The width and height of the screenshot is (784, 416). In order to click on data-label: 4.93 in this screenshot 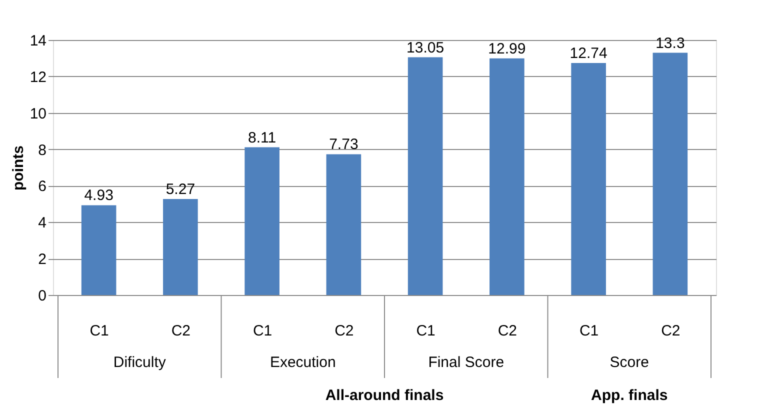, I will do `click(99, 195)`.